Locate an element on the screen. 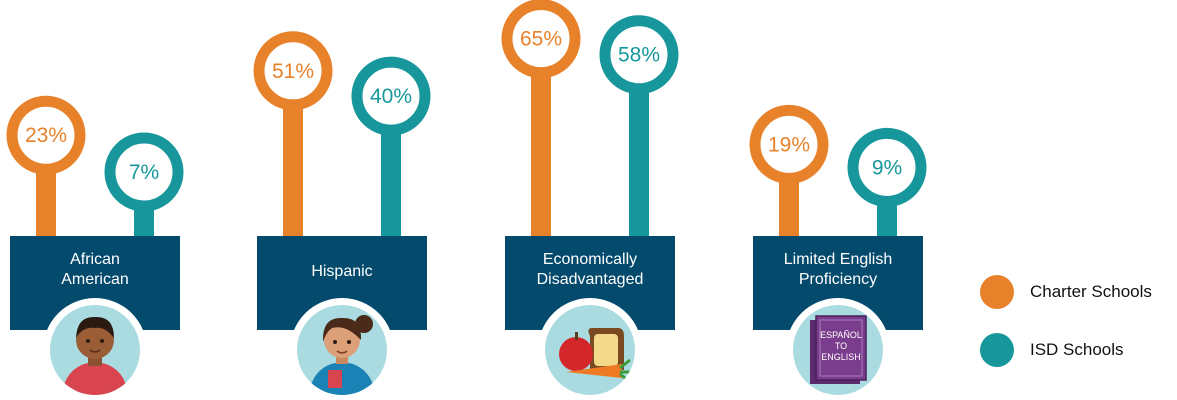 The width and height of the screenshot is (1177, 400). value-label: 7% is located at coordinates (144, 172).